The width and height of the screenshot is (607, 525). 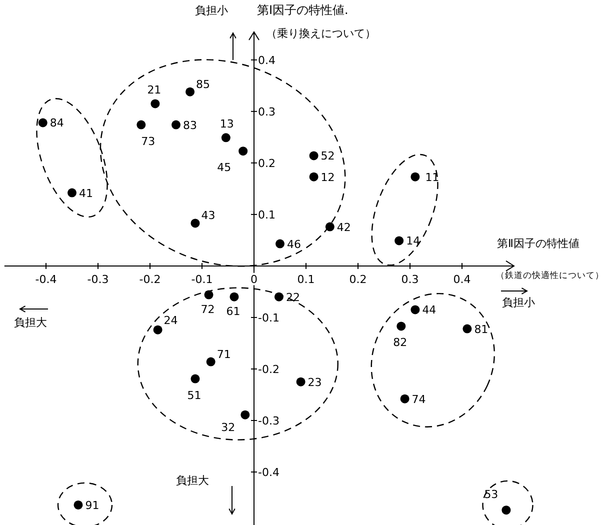 What do you see at coordinates (211, 10) in the screenshot?
I see `text: 負担小` at bounding box center [211, 10].